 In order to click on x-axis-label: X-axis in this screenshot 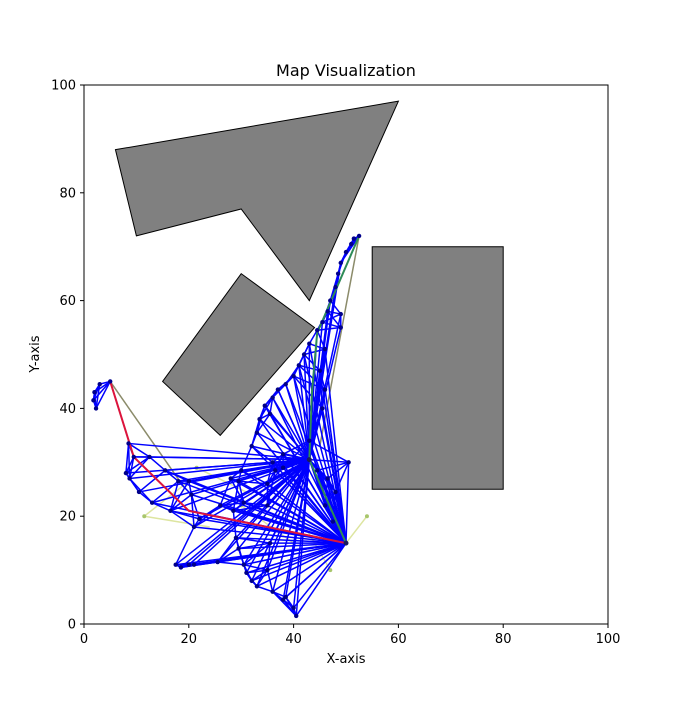, I will do `click(346, 659)`.